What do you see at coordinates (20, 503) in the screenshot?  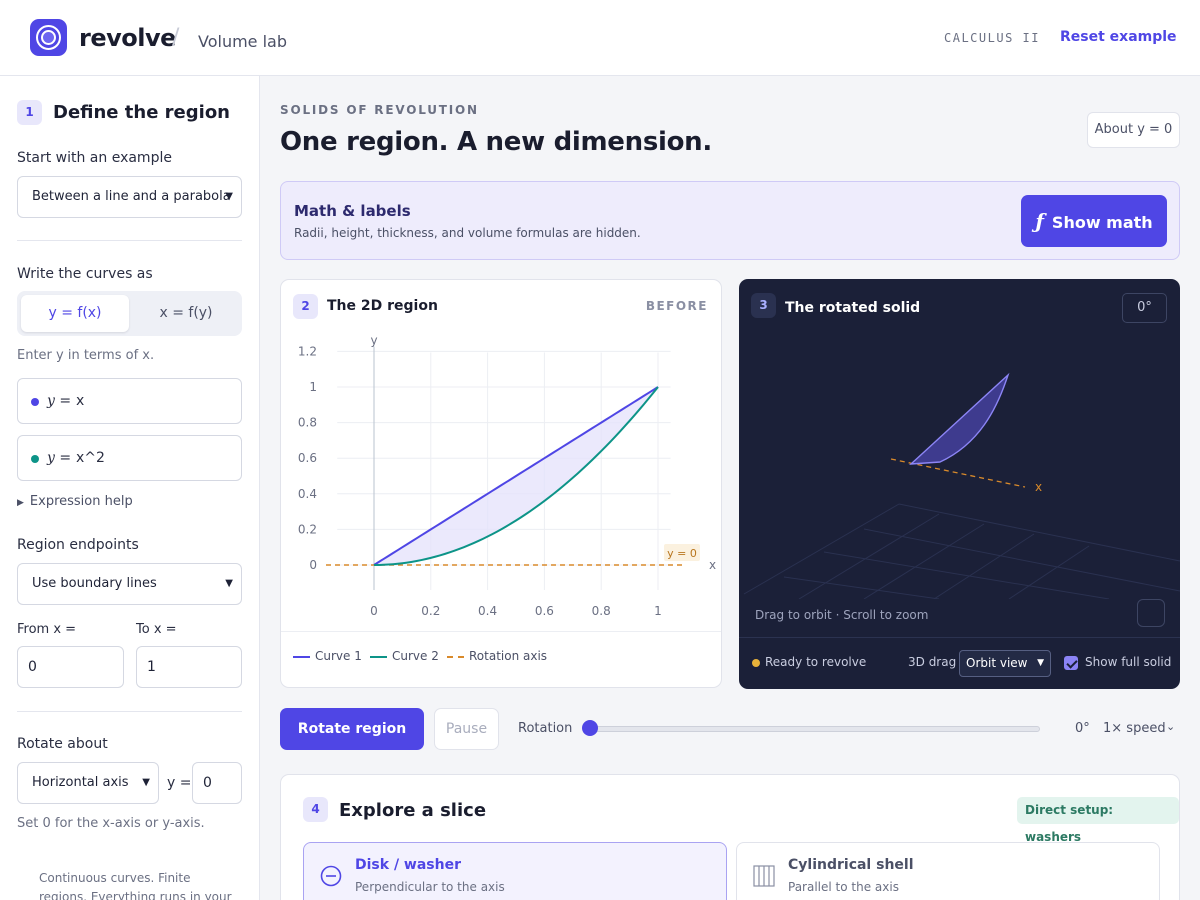 I see `caret-right-icon: ▶` at bounding box center [20, 503].